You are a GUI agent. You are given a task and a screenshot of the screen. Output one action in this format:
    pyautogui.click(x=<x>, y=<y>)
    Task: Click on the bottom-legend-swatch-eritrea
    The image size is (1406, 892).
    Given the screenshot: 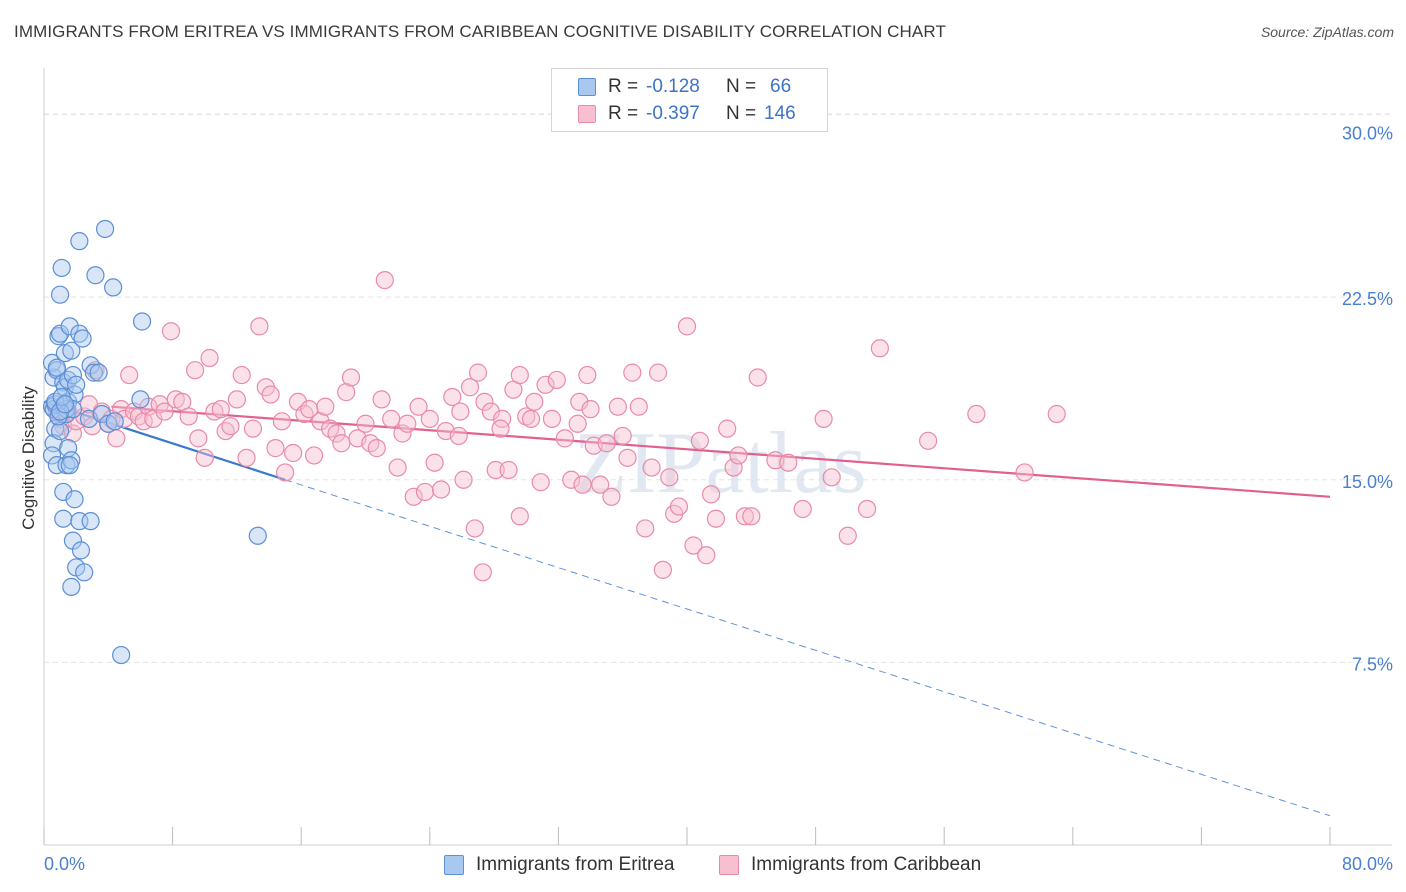 What is the action you would take?
    pyautogui.click(x=454, y=865)
    